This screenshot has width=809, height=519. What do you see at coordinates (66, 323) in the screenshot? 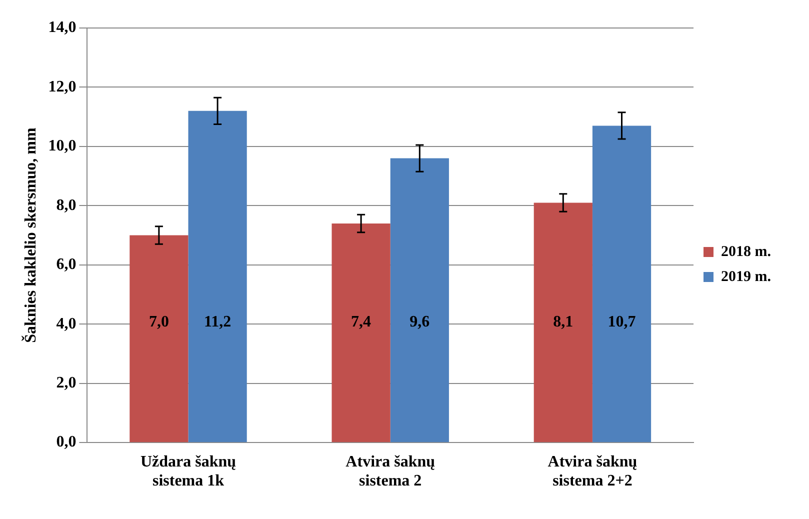
I see `y-tick-label: 4,0` at bounding box center [66, 323].